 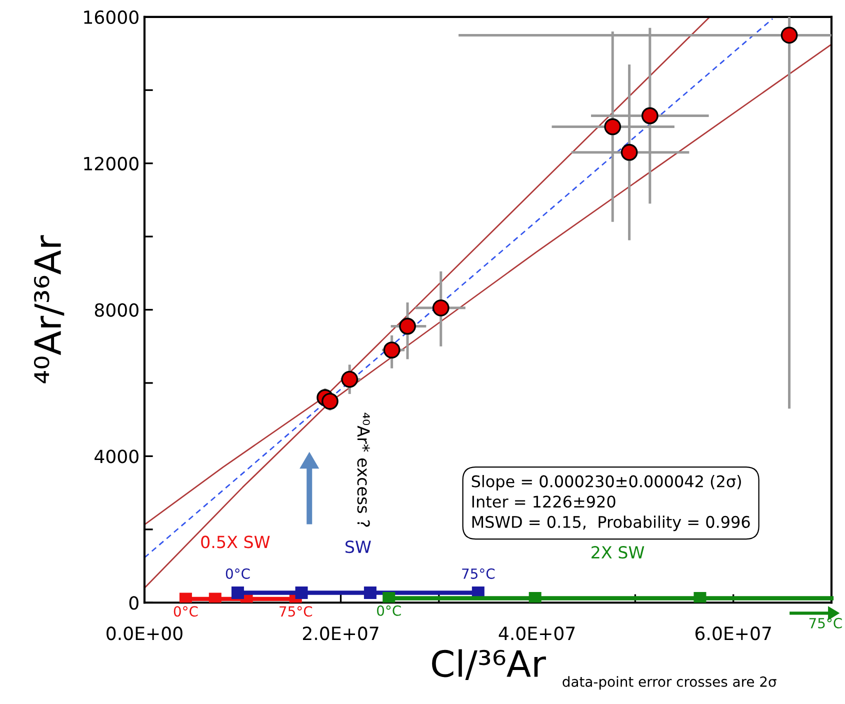 I want to click on text: 0.5X SW, so click(x=235, y=542).